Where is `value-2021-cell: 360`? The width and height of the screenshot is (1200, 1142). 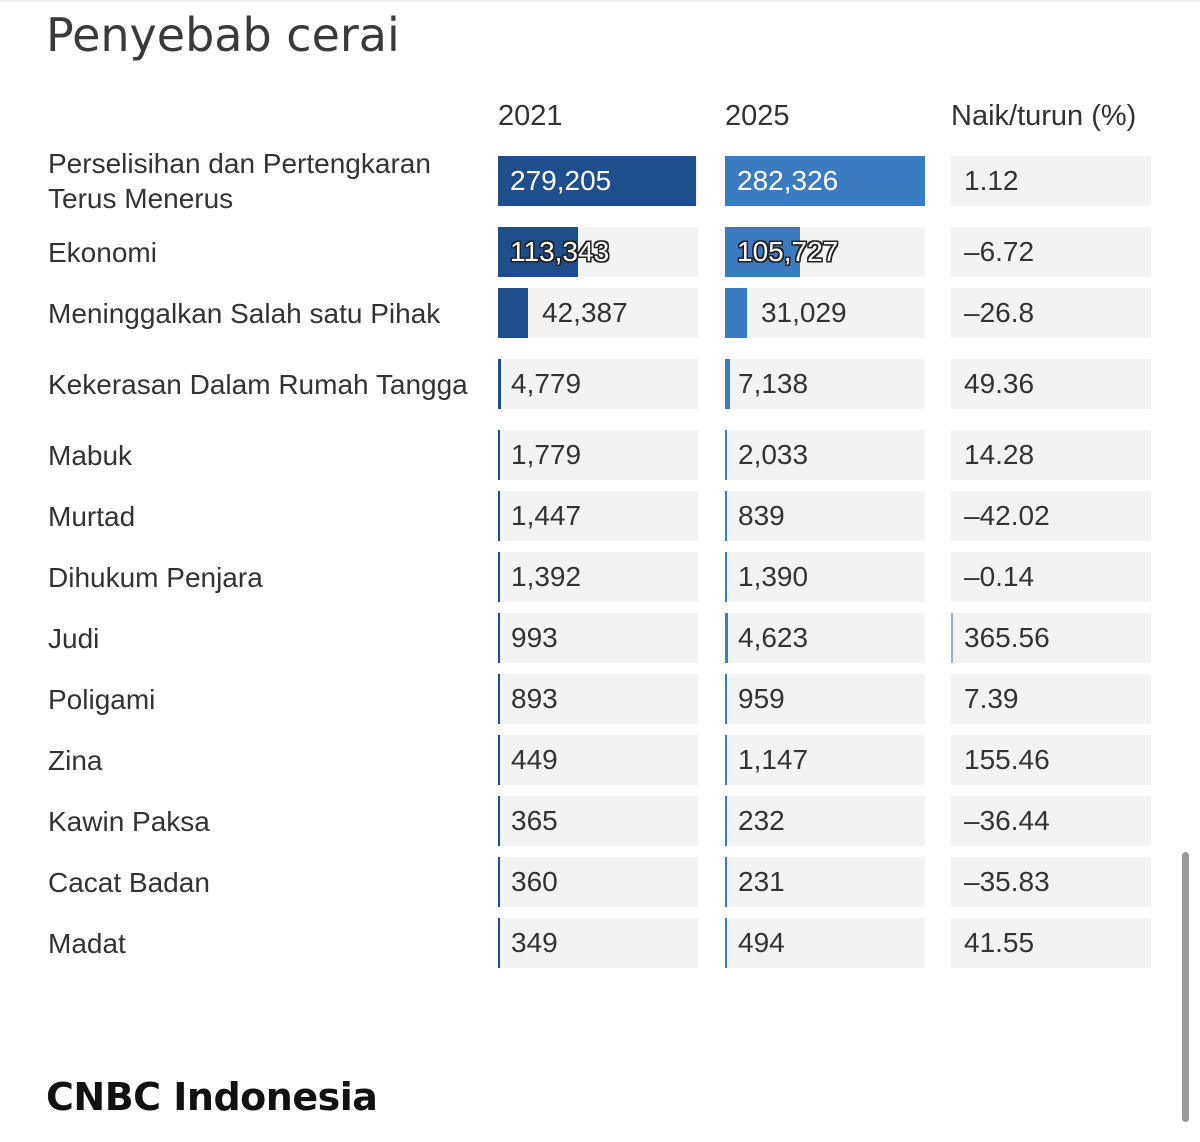
value-2021-cell: 360 is located at coordinates (598, 882).